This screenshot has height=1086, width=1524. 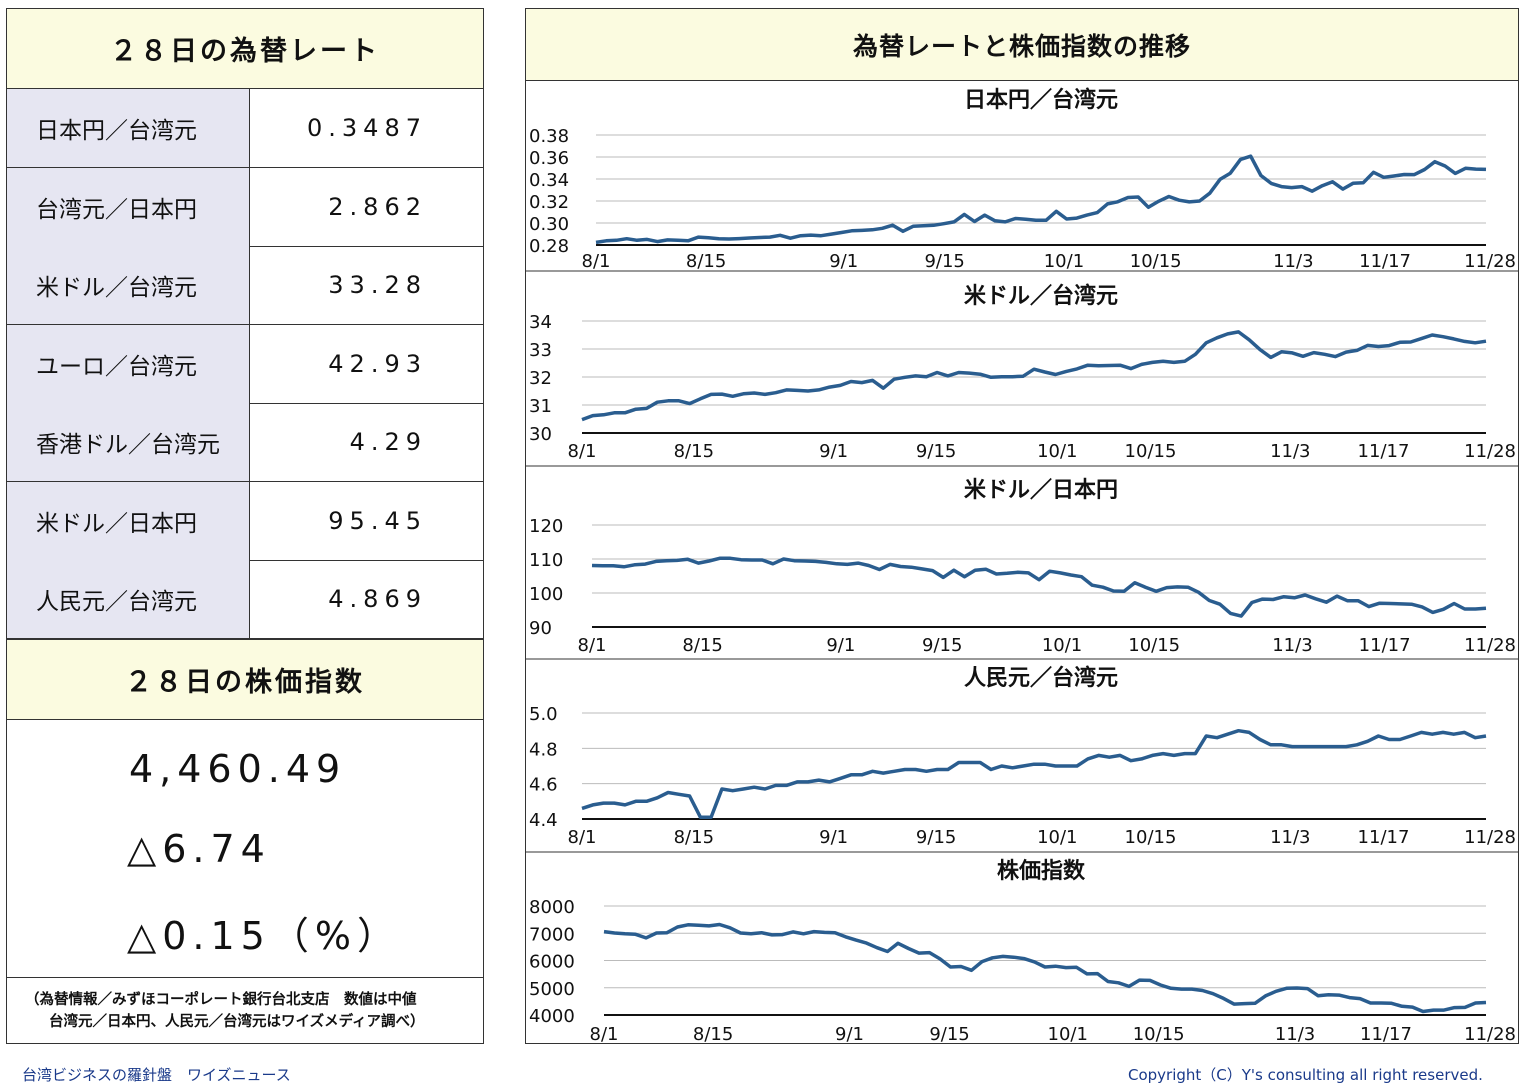 I want to click on y-tick-label: 4.6, so click(x=543, y=785).